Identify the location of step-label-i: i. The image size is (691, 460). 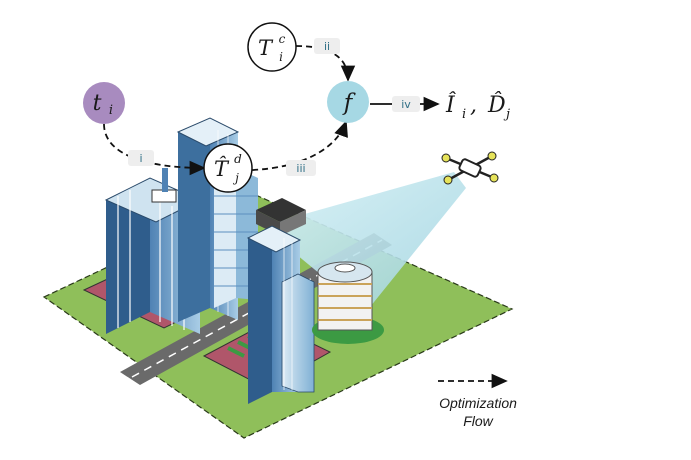
(141, 158).